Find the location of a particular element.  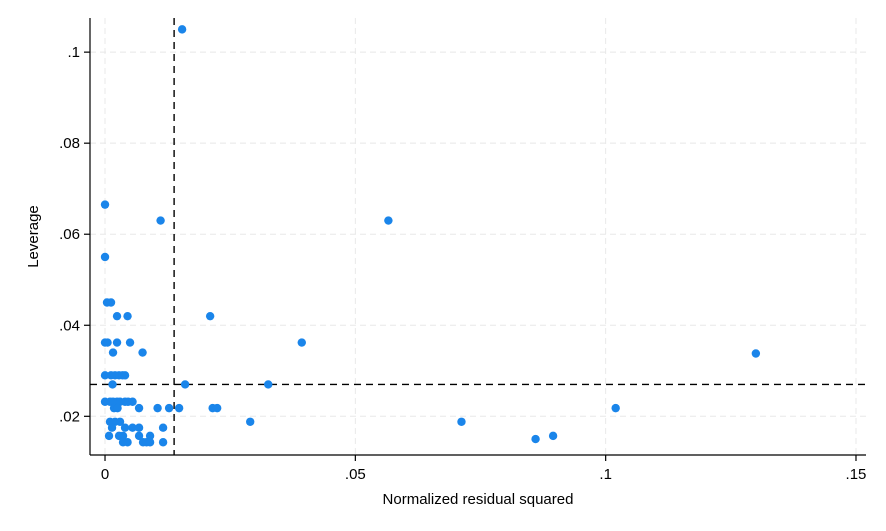

y-tick-label-0: .02 is located at coordinates (69, 416).